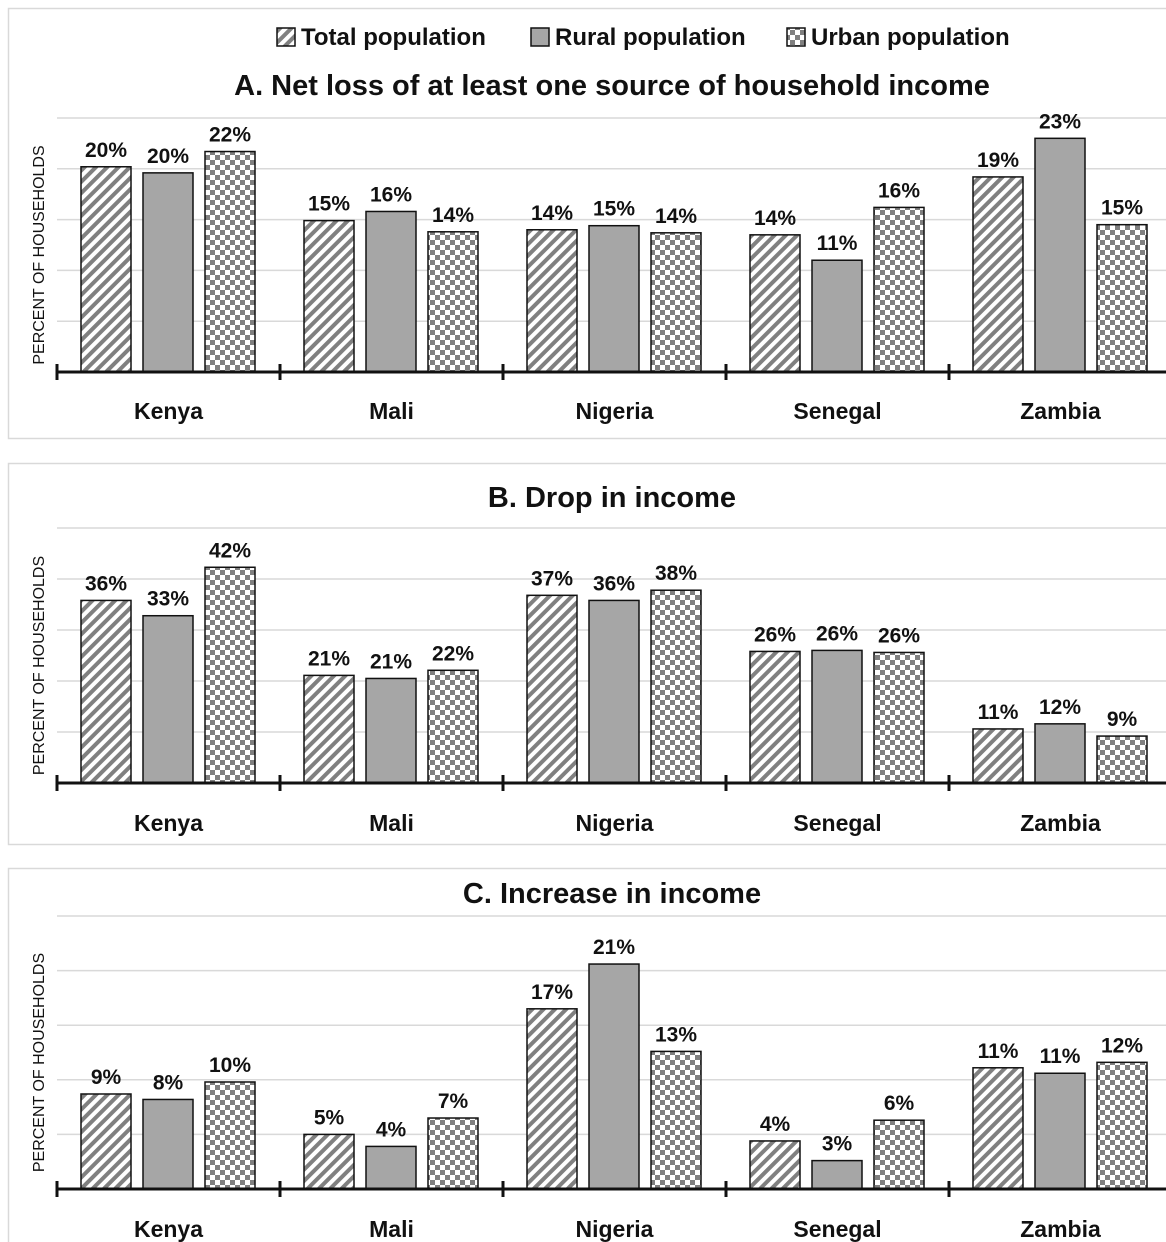 The image size is (1166, 1242). Describe the element at coordinates (1122, 1045) in the screenshot. I see `data-label: 12%` at that location.